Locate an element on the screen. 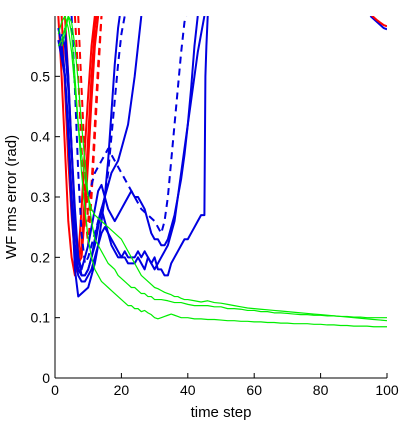 The height and width of the screenshot is (425, 407). x-tick-label: 60 is located at coordinates (254, 390).